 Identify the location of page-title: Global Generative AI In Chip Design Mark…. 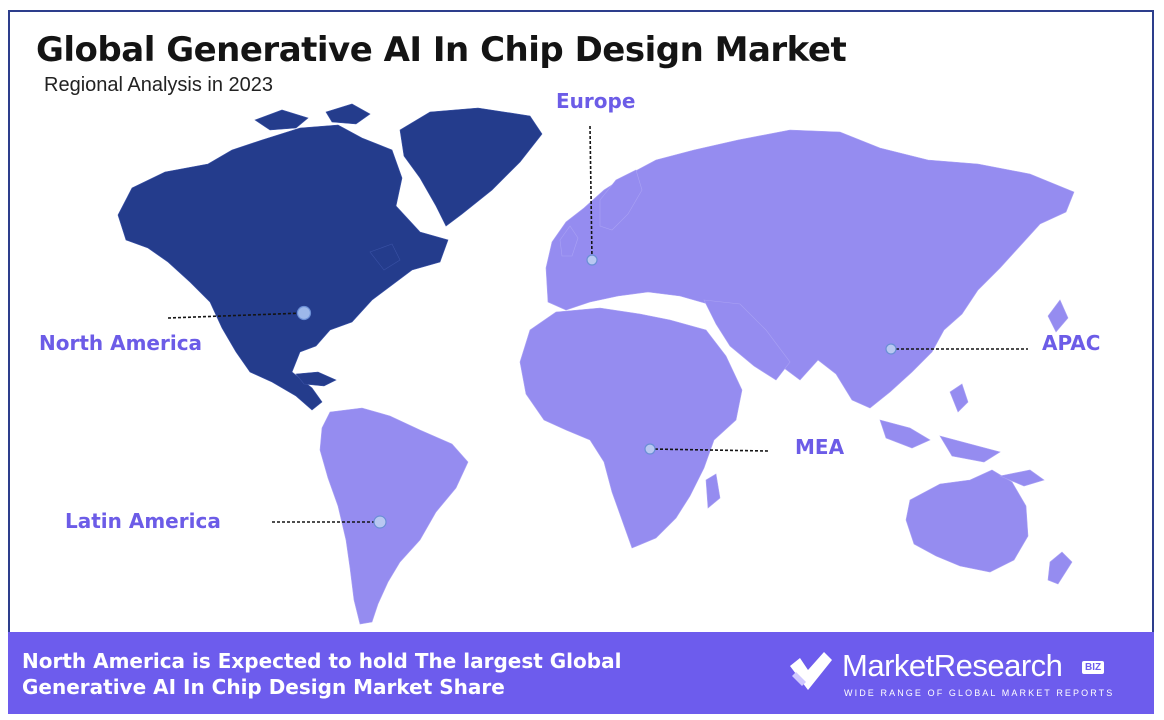
(441, 50).